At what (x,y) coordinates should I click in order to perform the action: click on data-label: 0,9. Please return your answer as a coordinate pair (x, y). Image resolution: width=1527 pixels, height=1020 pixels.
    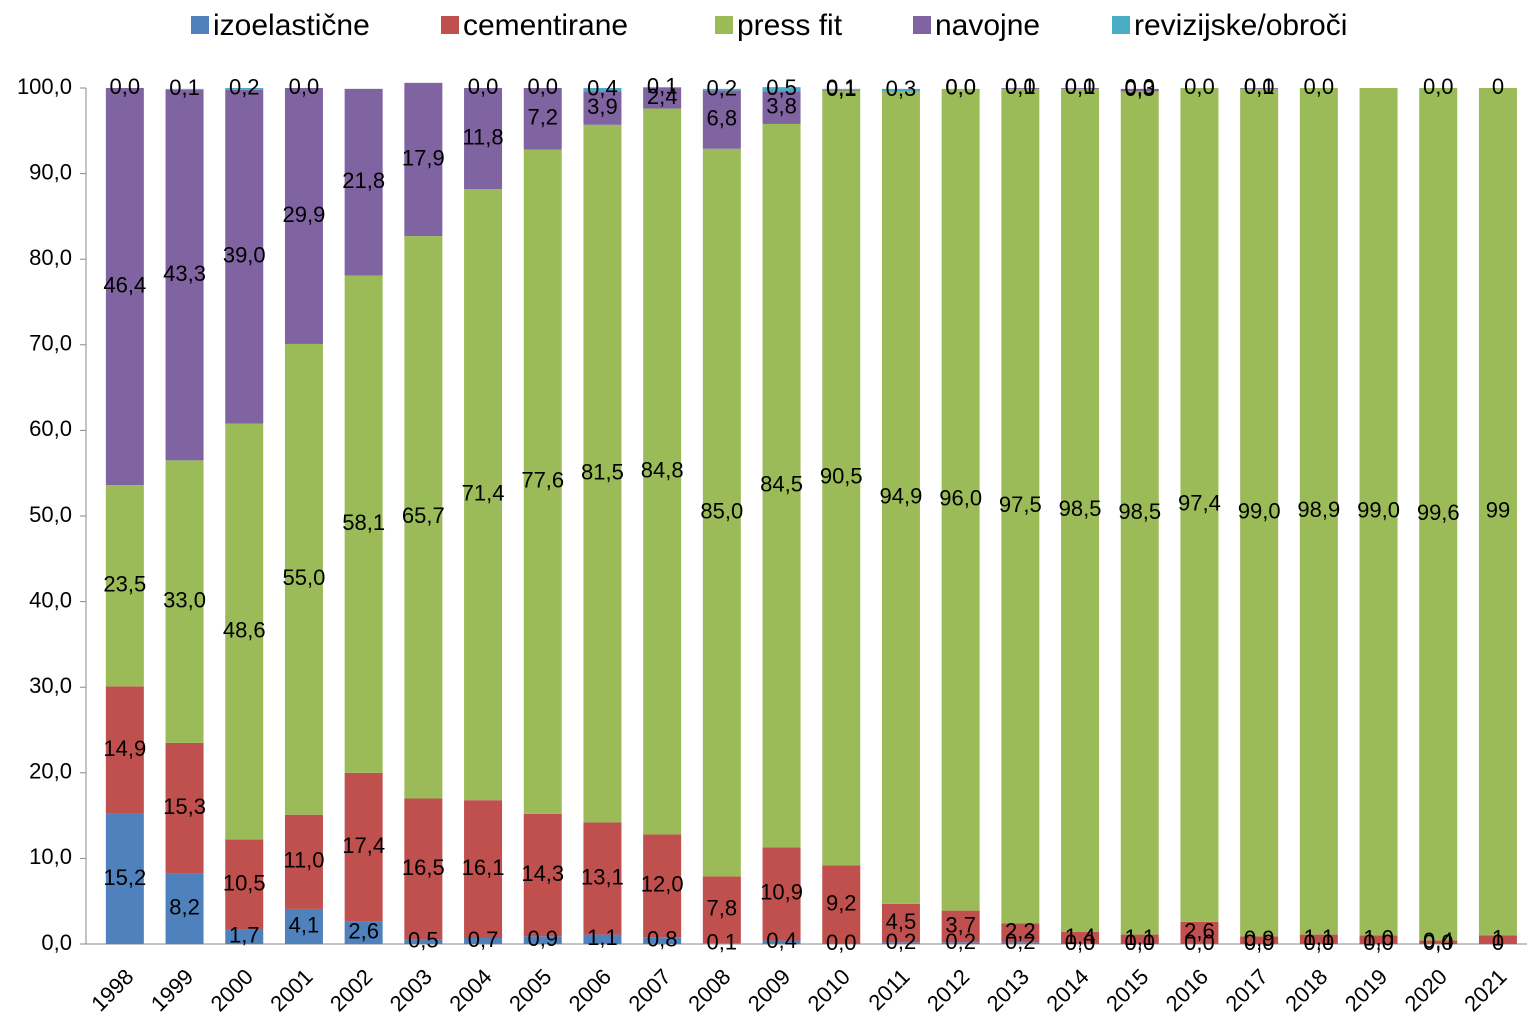
    Looking at the image, I should click on (542, 938).